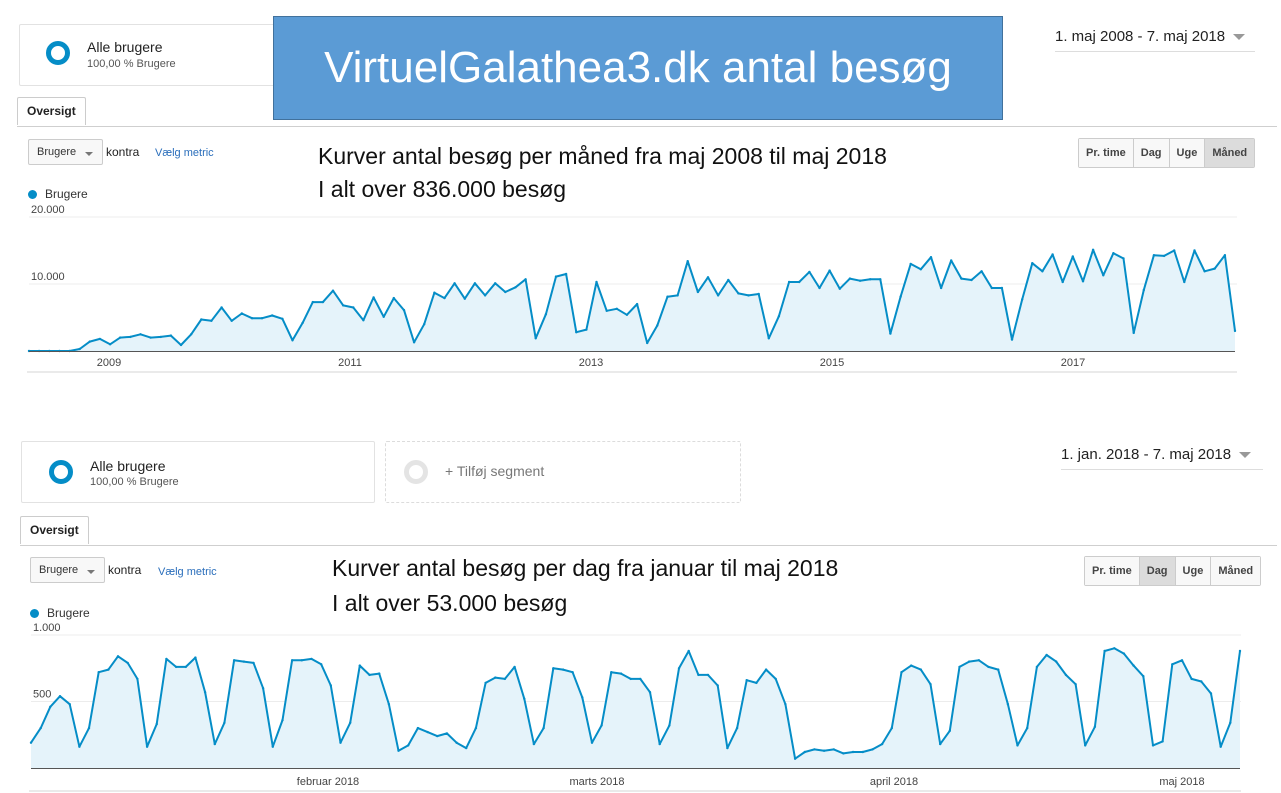 The height and width of the screenshot is (793, 1281). Describe the element at coordinates (1193, 571) in the screenshot. I see `button-uge: Uge` at that location.